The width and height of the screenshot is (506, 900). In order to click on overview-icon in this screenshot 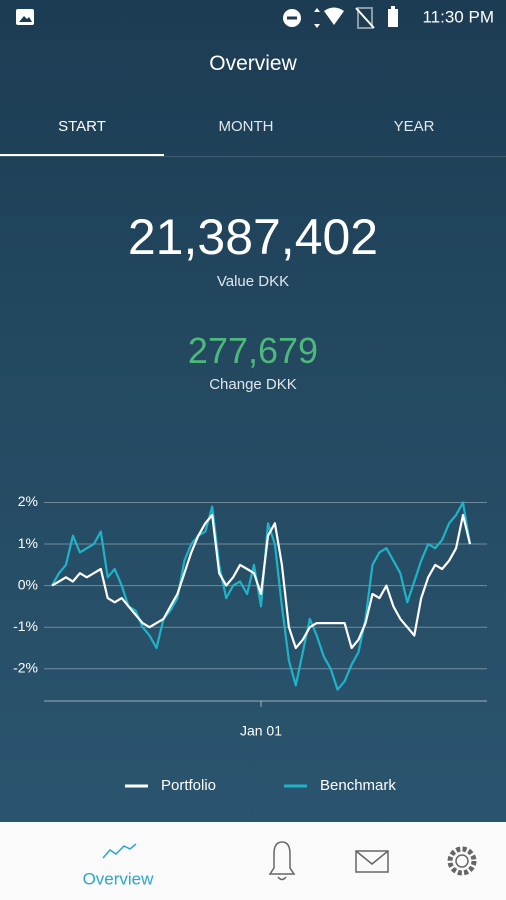, I will do `click(119, 851)`.